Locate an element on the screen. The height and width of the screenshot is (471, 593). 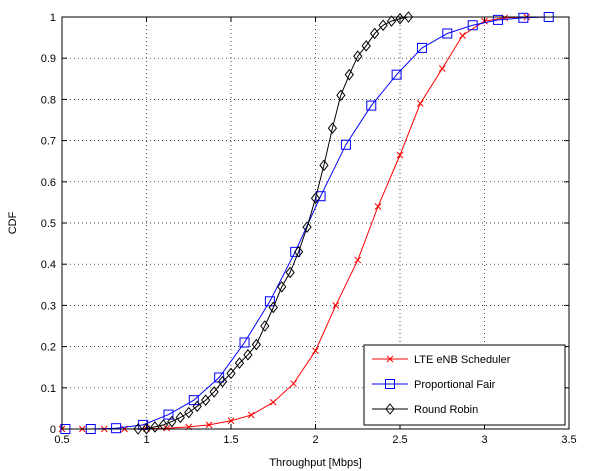
y-tick-label: 0.9 is located at coordinates (48, 59).